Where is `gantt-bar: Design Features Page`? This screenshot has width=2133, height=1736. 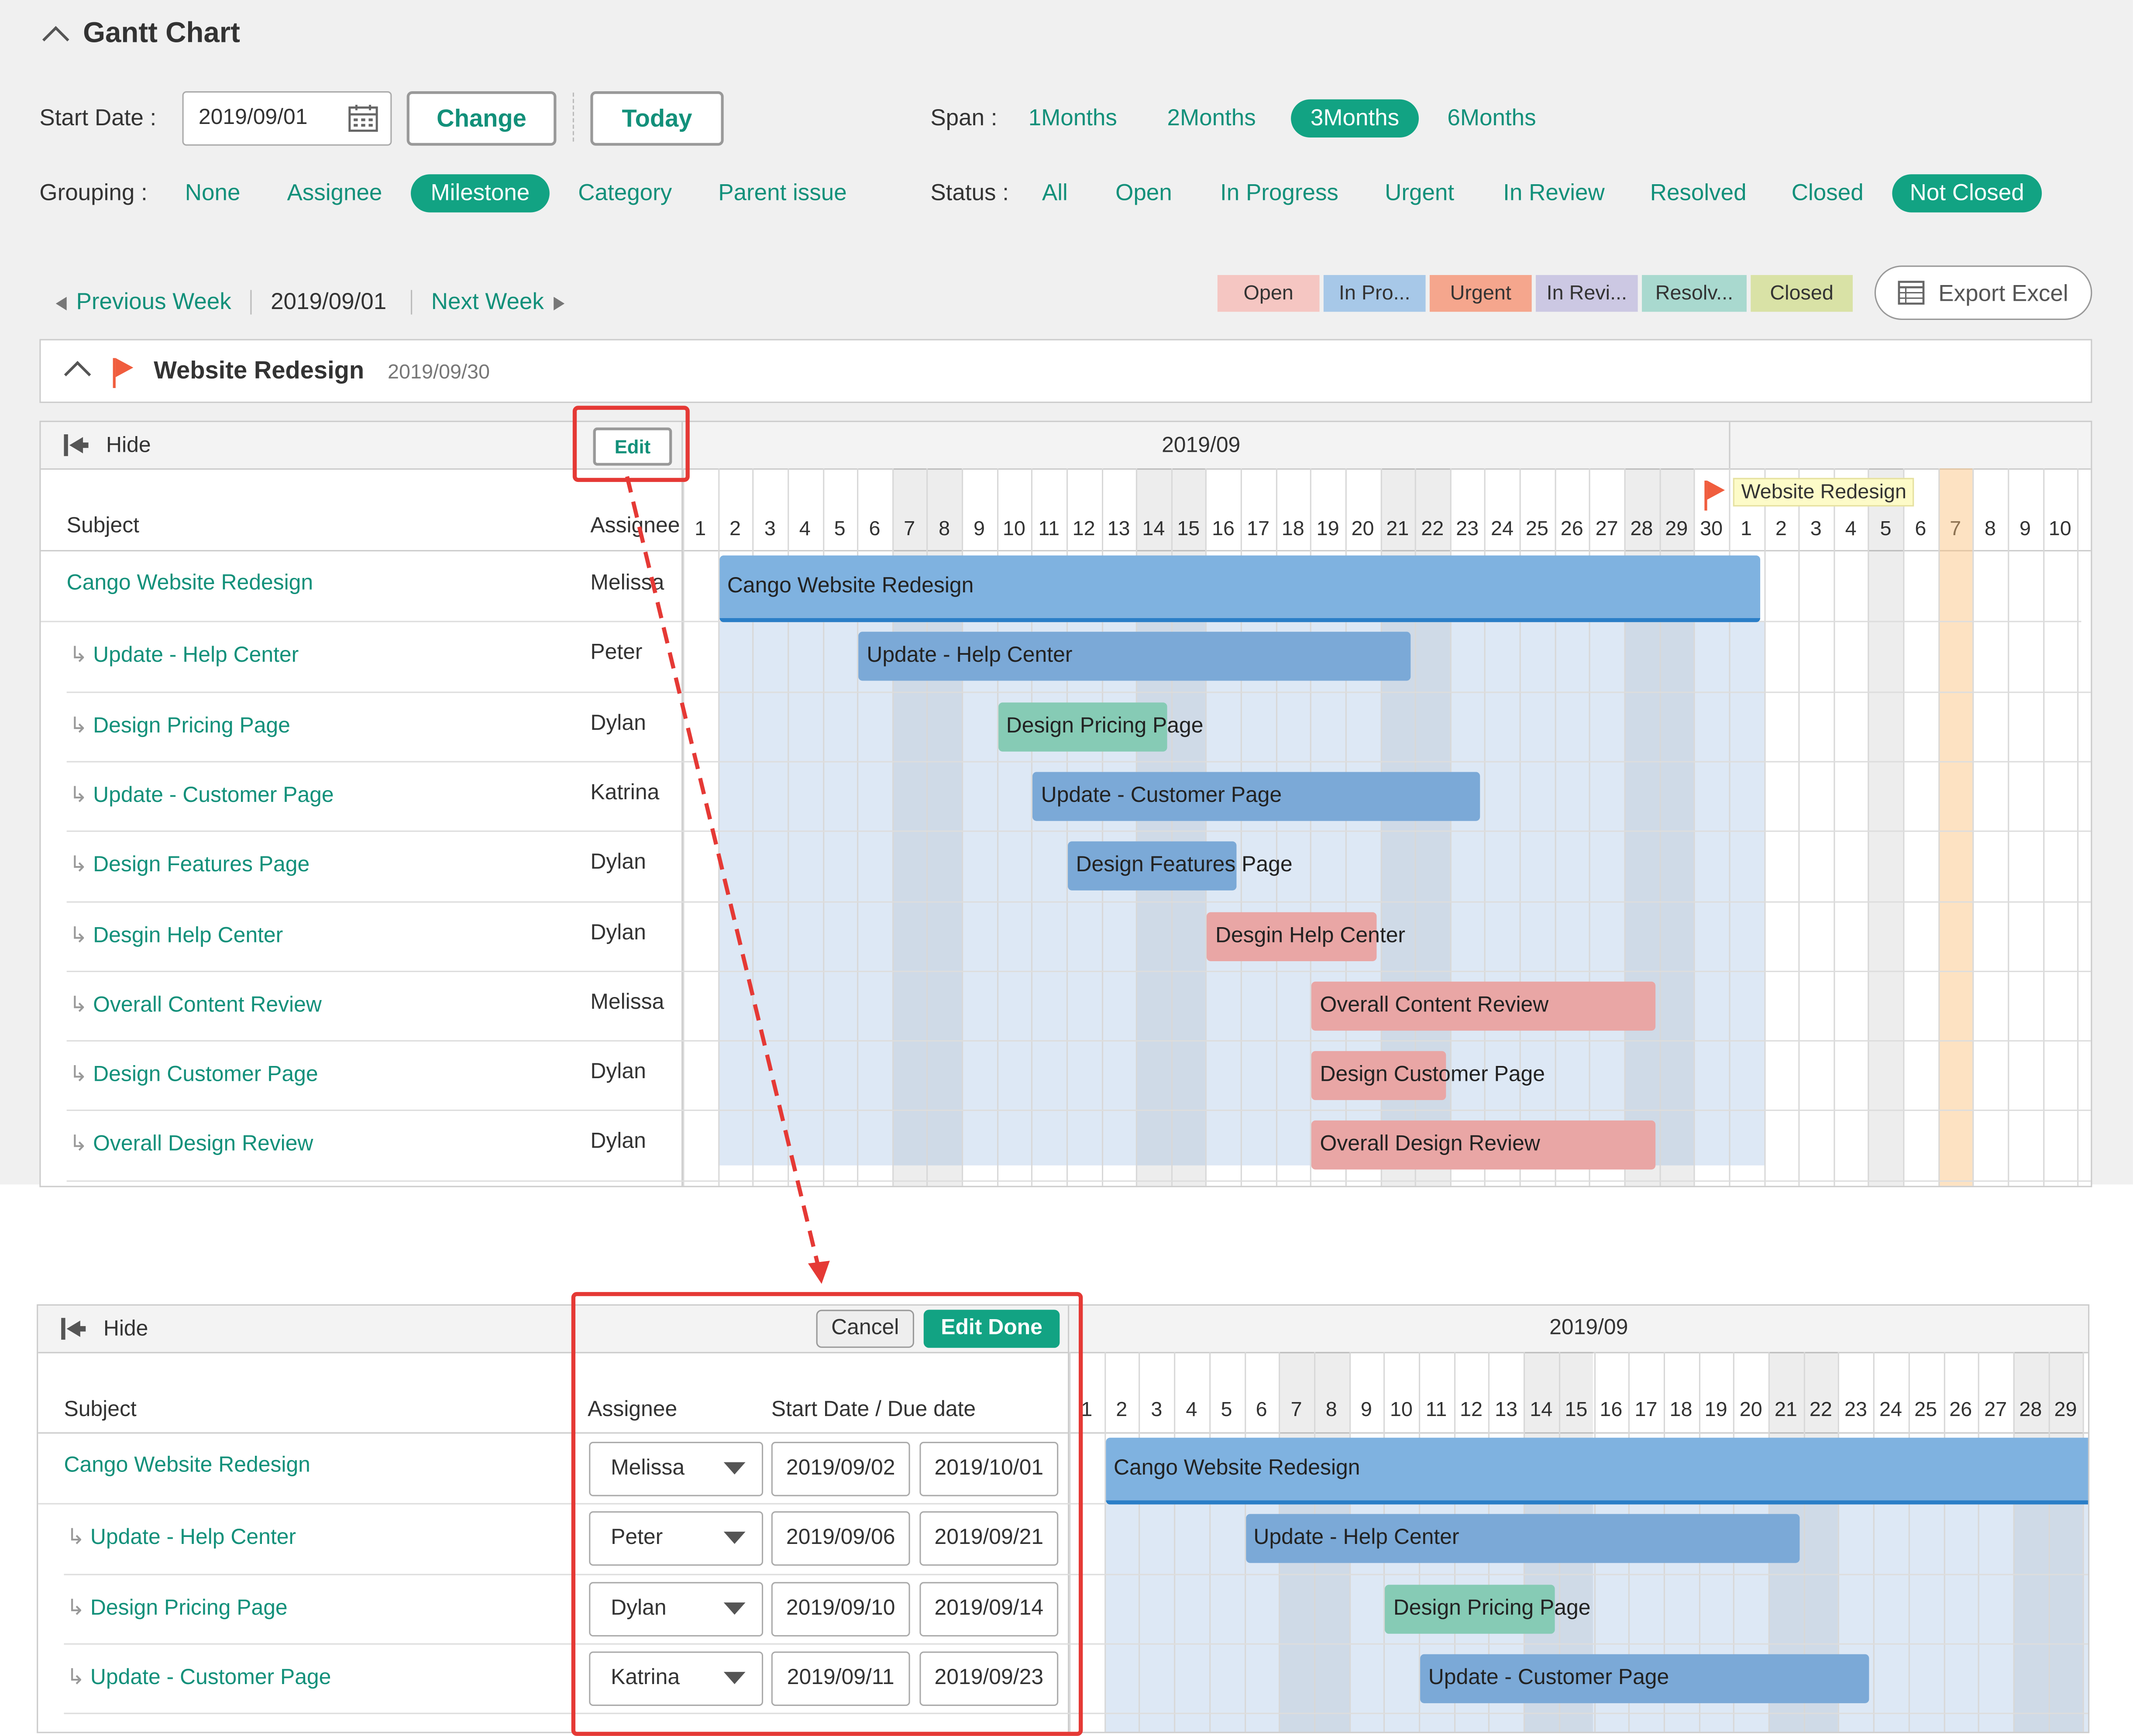 gantt-bar: Design Features Page is located at coordinates (1180, 866).